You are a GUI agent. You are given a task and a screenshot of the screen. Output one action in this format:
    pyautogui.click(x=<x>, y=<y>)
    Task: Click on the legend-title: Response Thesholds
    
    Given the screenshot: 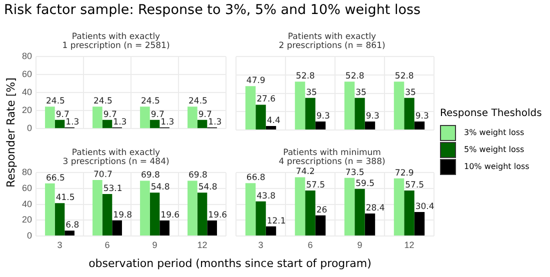 What is the action you would take?
    pyautogui.click(x=491, y=113)
    